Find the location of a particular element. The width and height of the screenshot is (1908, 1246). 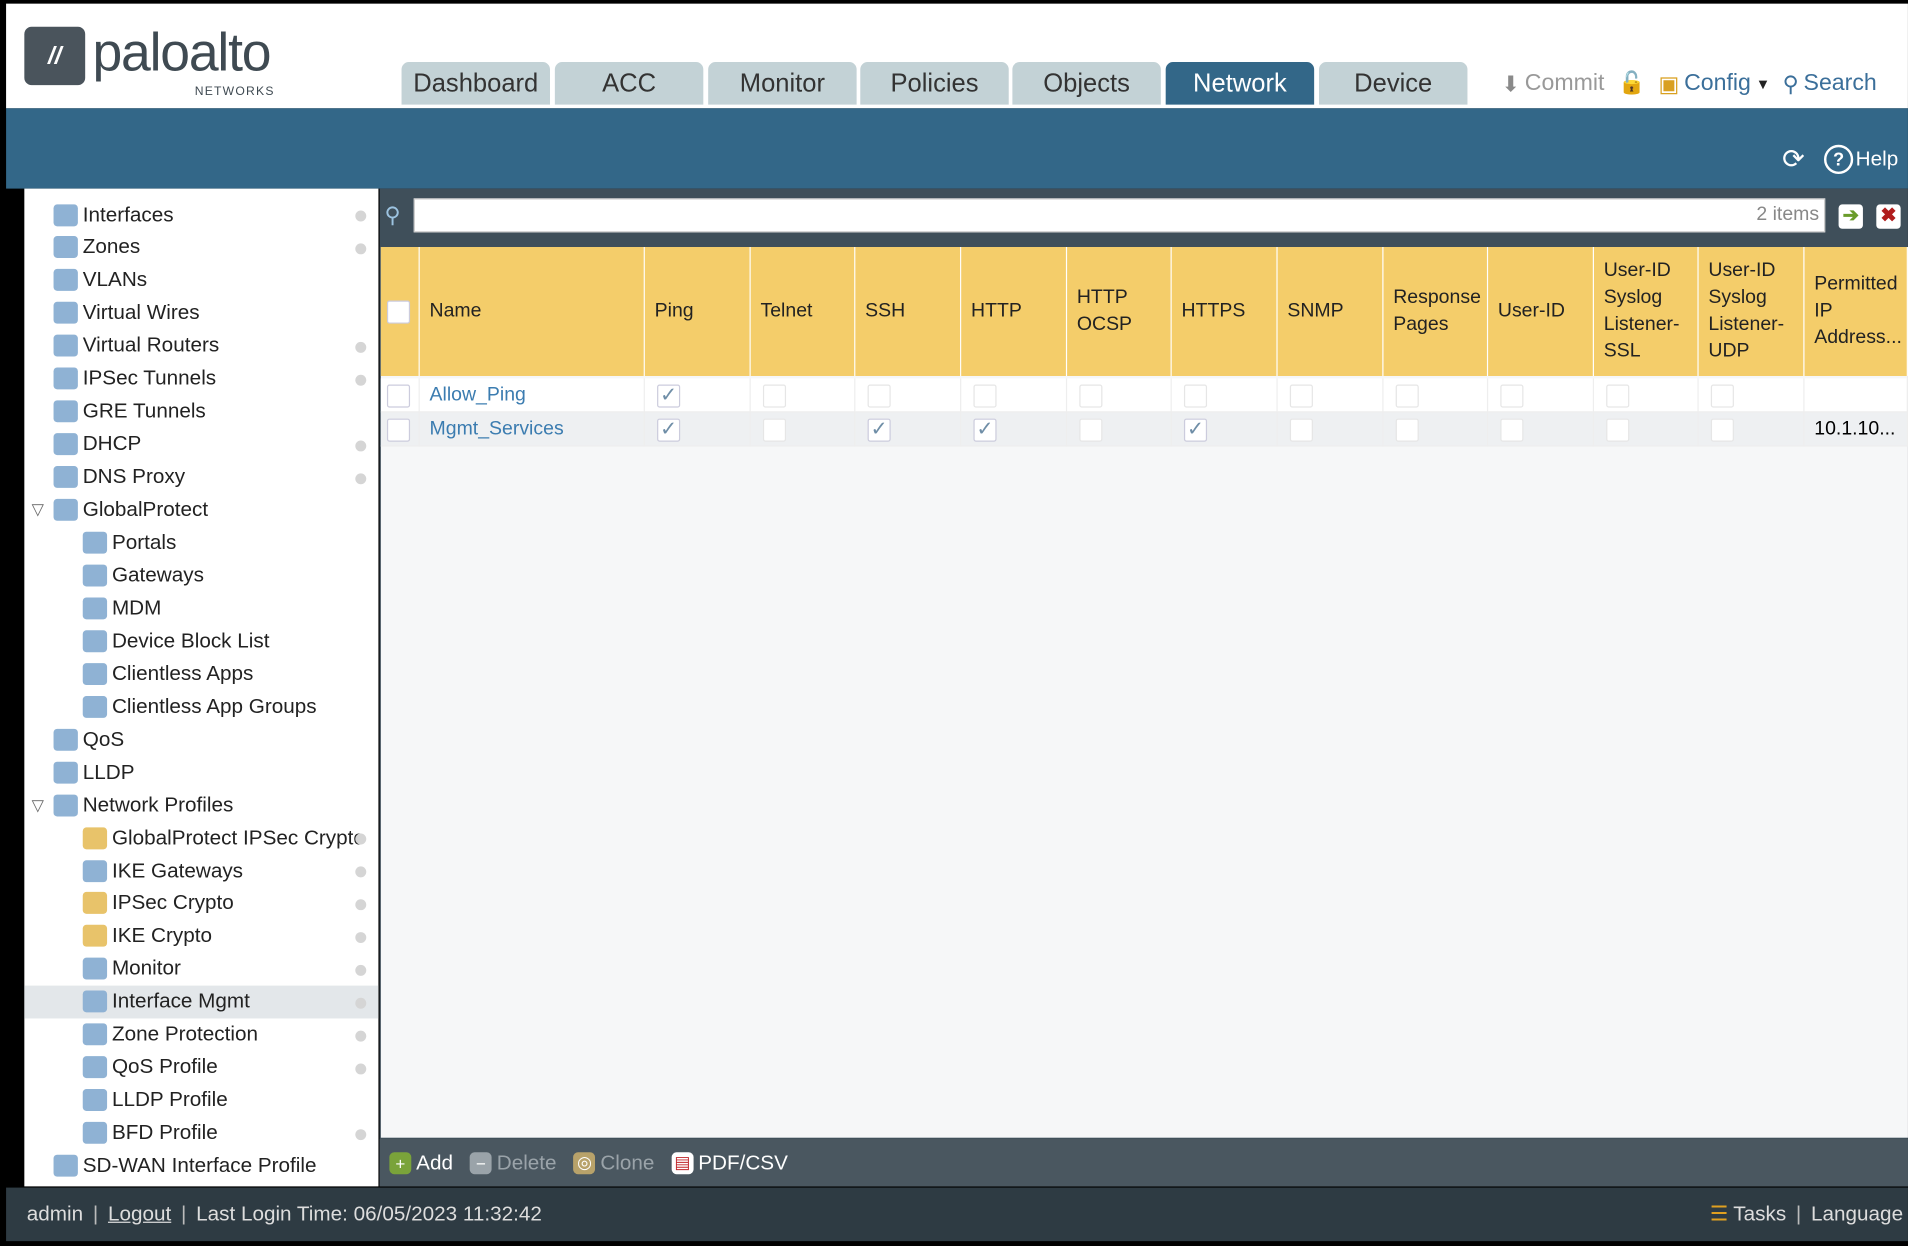

sidebar-item-dns-proxy: DNS Proxy is located at coordinates (201, 477).